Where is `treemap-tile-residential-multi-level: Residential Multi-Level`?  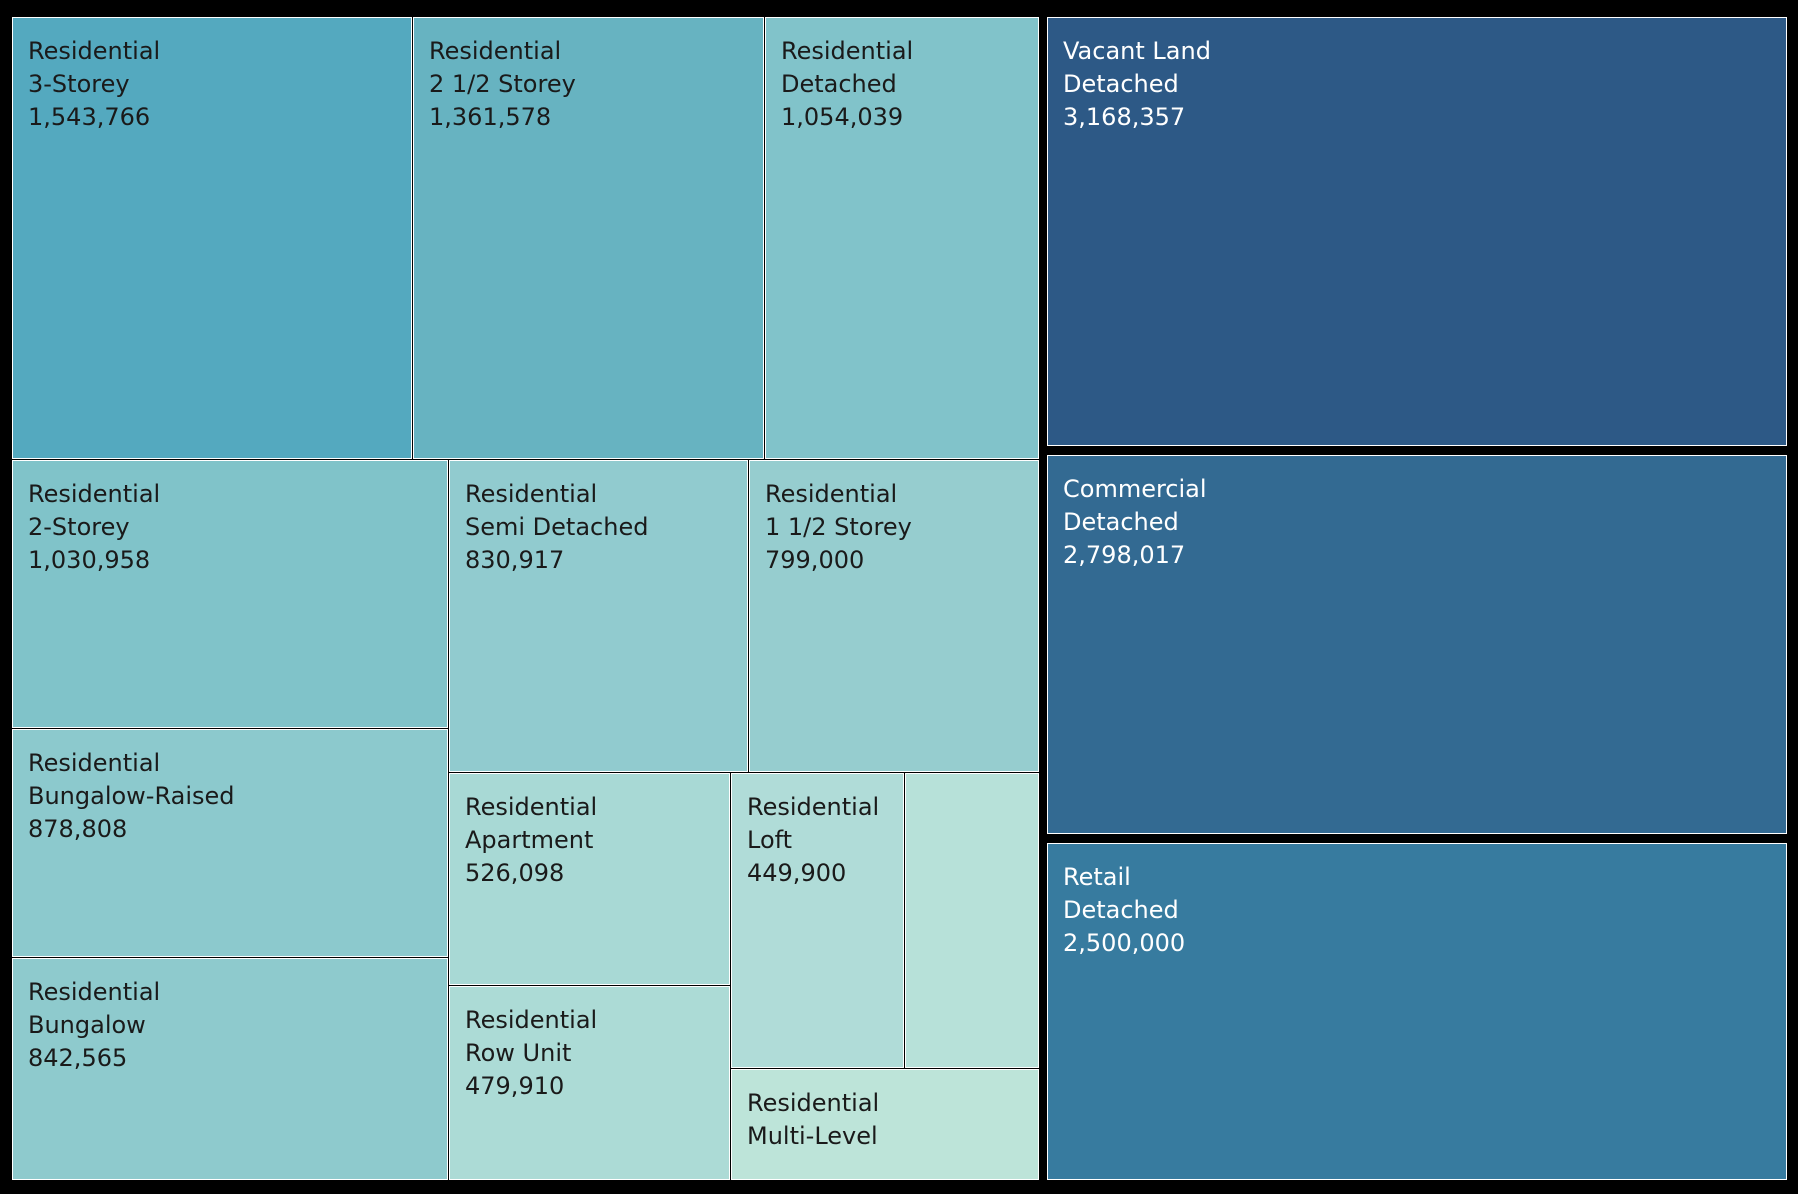 treemap-tile-residential-multi-level: Residential Multi-Level is located at coordinates (885, 1124).